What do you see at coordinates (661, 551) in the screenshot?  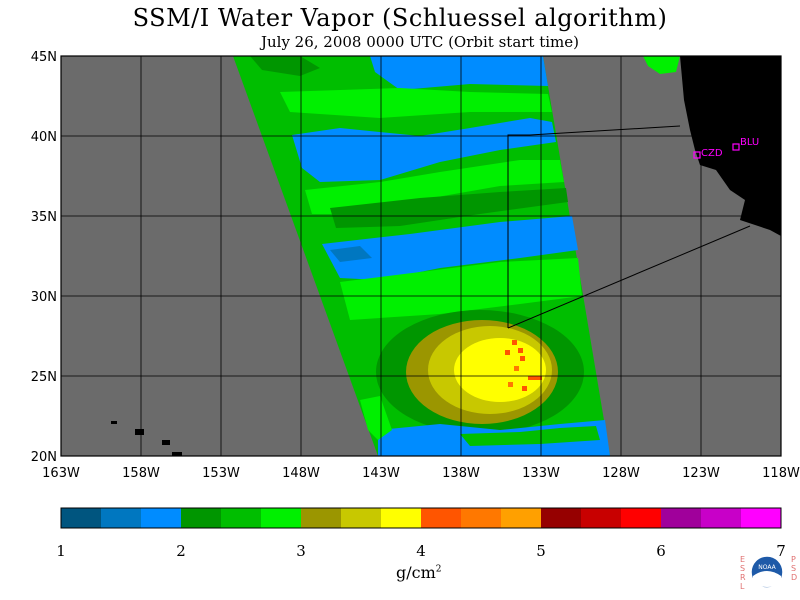 I see `color-tick-label: 6` at bounding box center [661, 551].